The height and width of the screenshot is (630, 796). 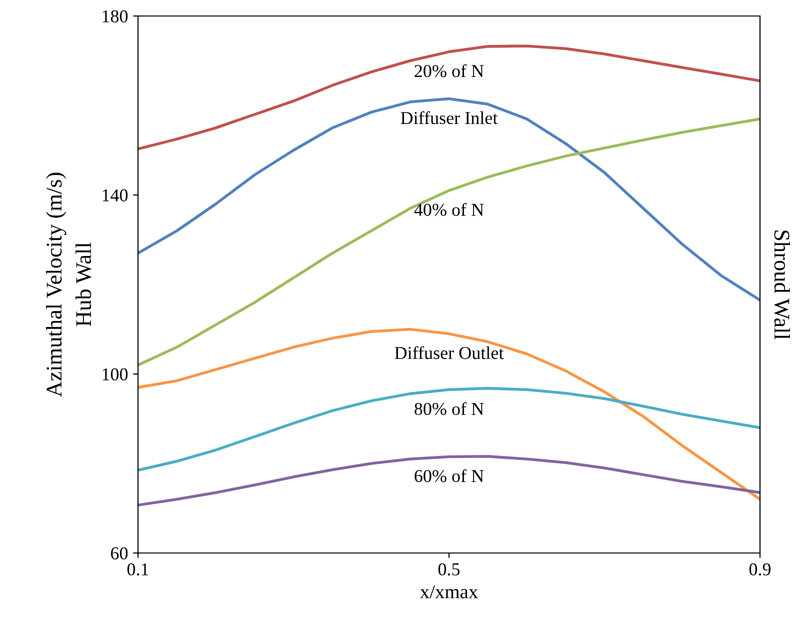 What do you see at coordinates (449, 591) in the screenshot?
I see `x-axis-title: x/xmax` at bounding box center [449, 591].